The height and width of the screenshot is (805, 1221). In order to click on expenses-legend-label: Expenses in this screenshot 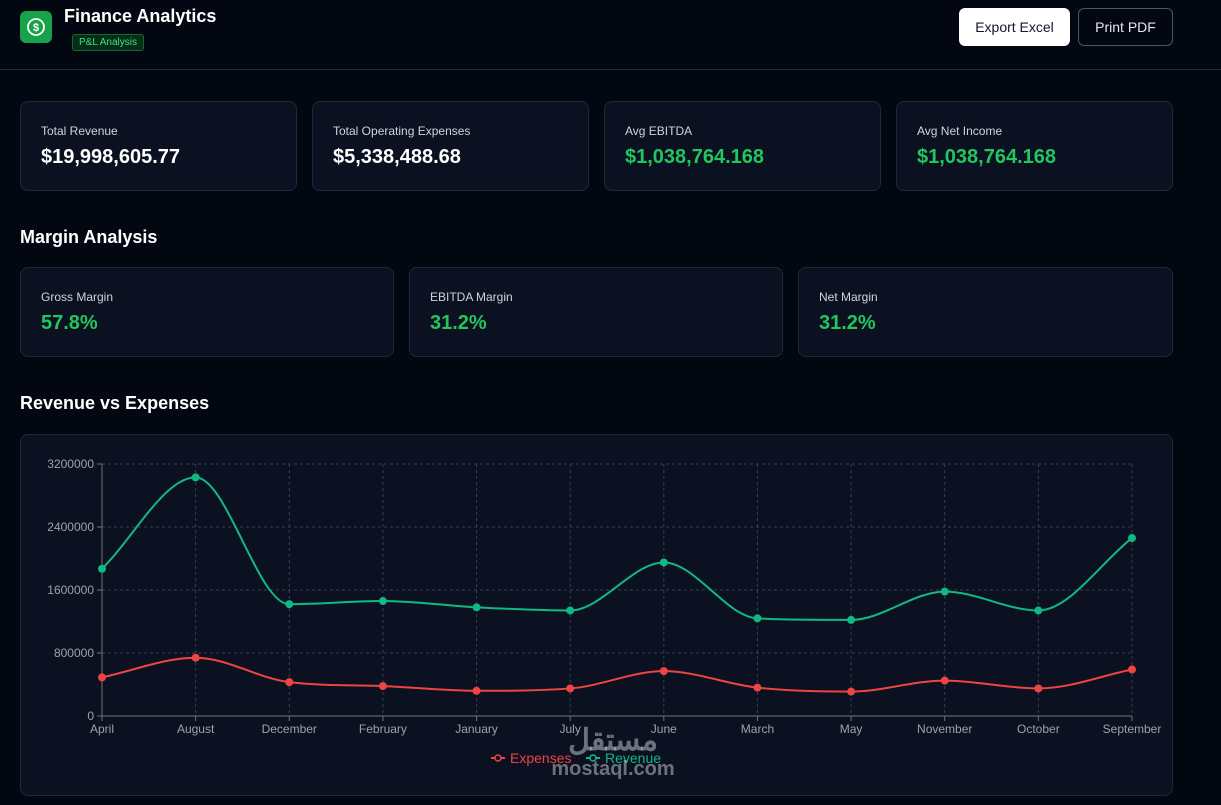, I will do `click(540, 758)`.